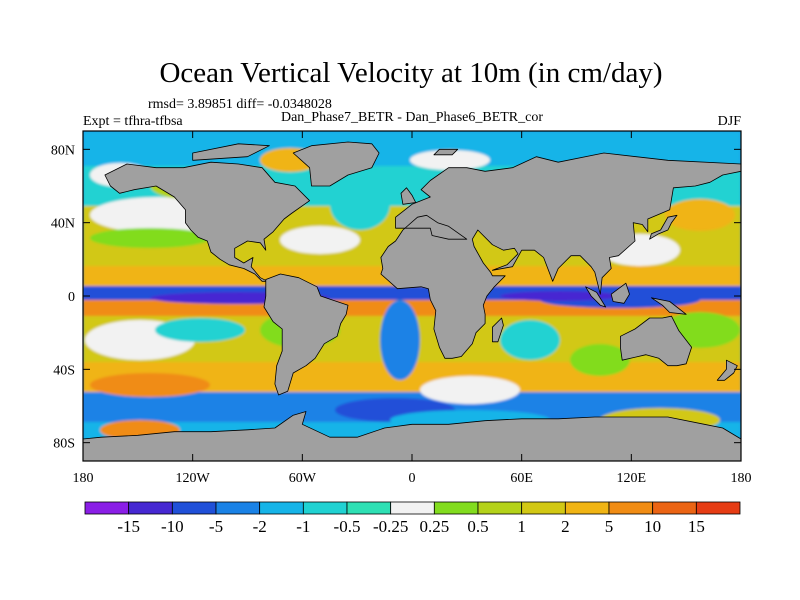  What do you see at coordinates (336, 164) in the screenshot?
I see `land-greenland` at bounding box center [336, 164].